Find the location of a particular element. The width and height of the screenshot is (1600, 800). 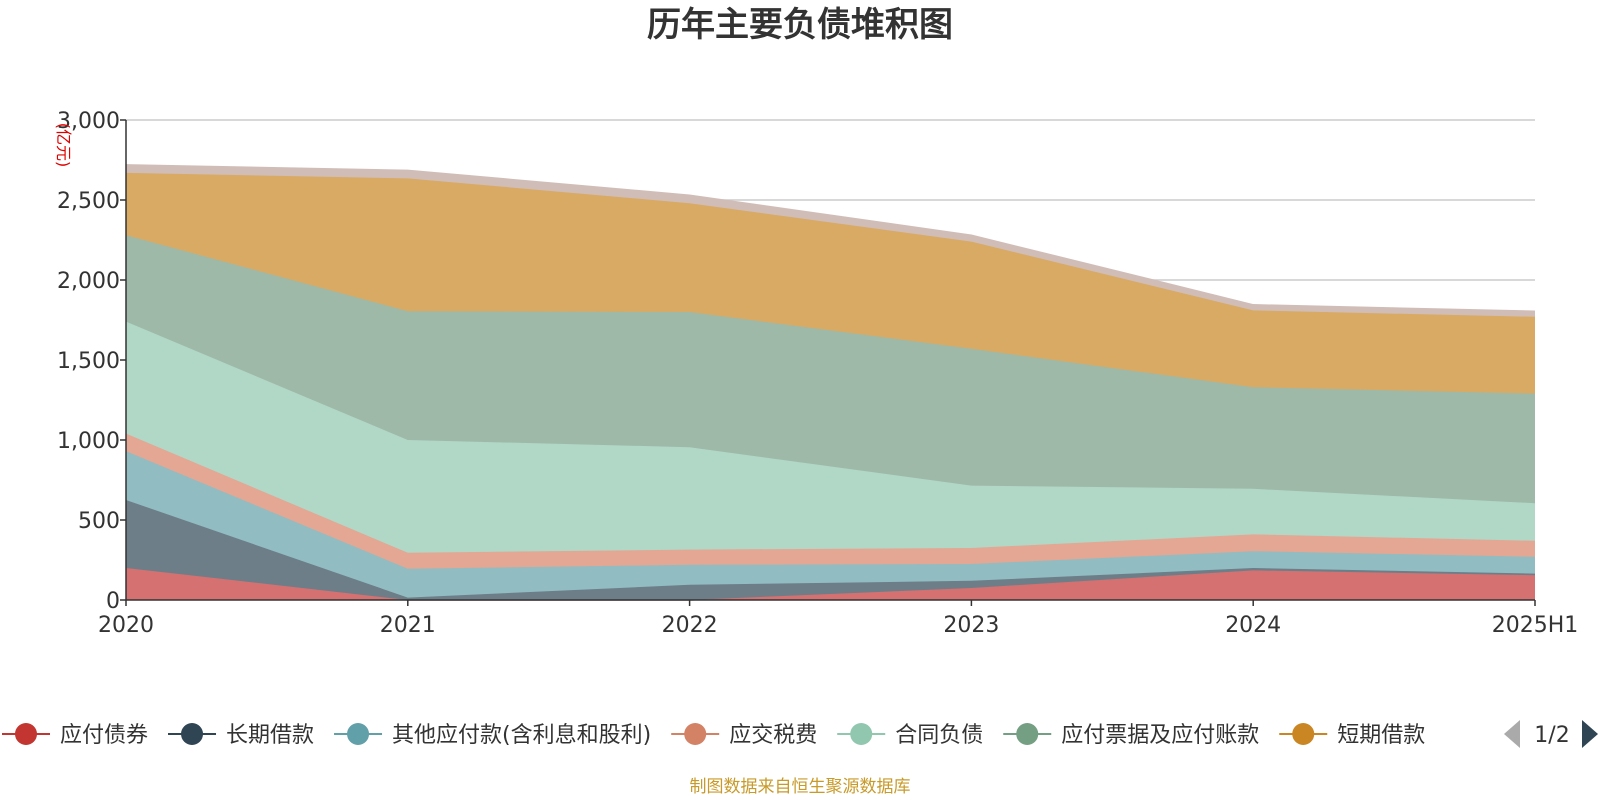

legend-label: 短期借款 is located at coordinates (1381, 735).